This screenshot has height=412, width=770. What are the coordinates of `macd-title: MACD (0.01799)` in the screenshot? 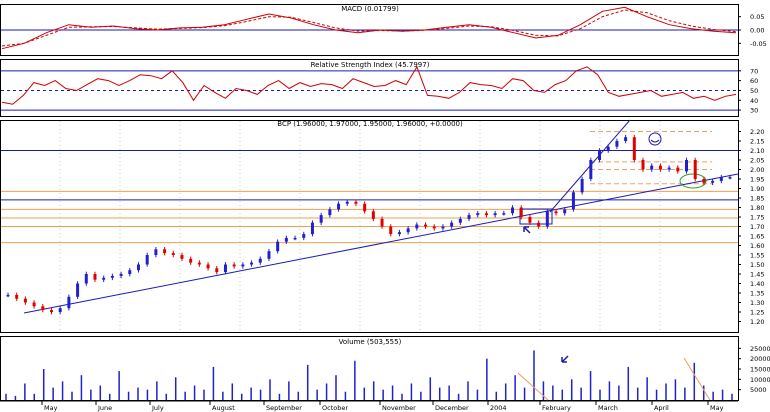 It's located at (370, 9).